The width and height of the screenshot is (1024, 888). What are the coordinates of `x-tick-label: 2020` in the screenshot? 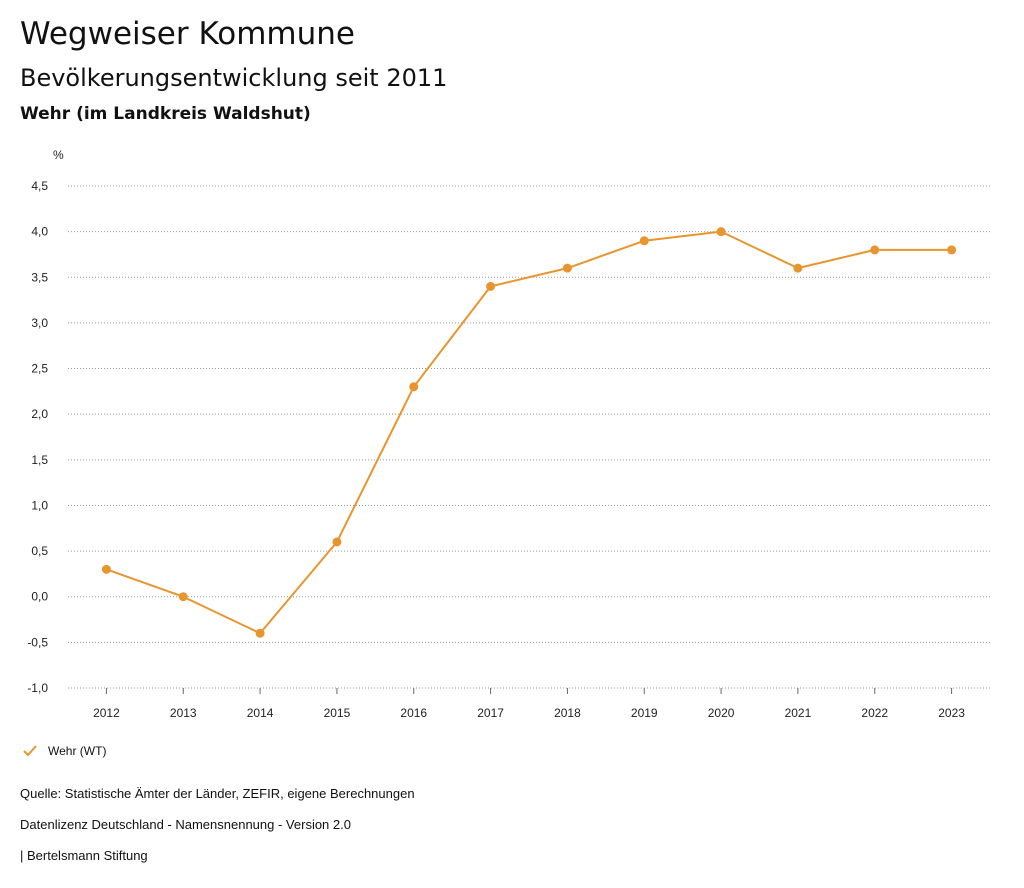 It's located at (721, 713).